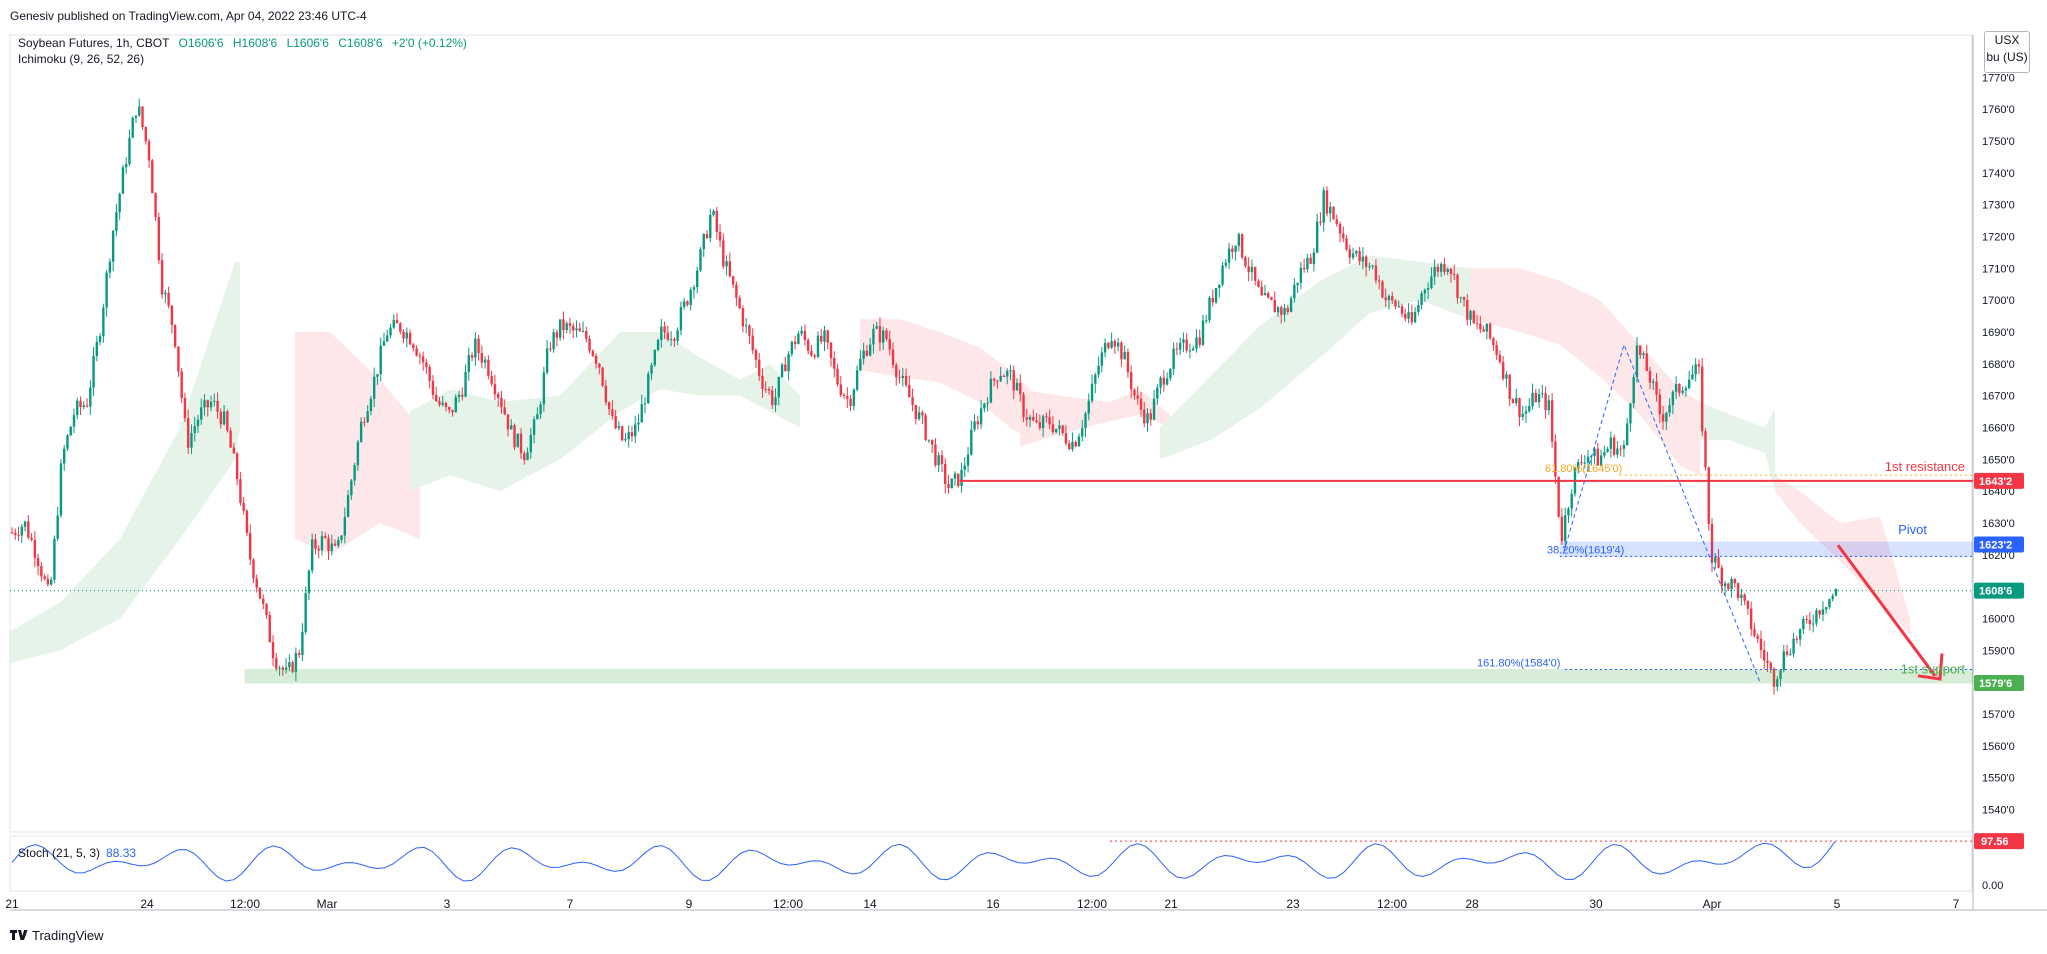  What do you see at coordinates (1995, 842) in the screenshot?
I see `stoch-ref-tag: 97.56` at bounding box center [1995, 842].